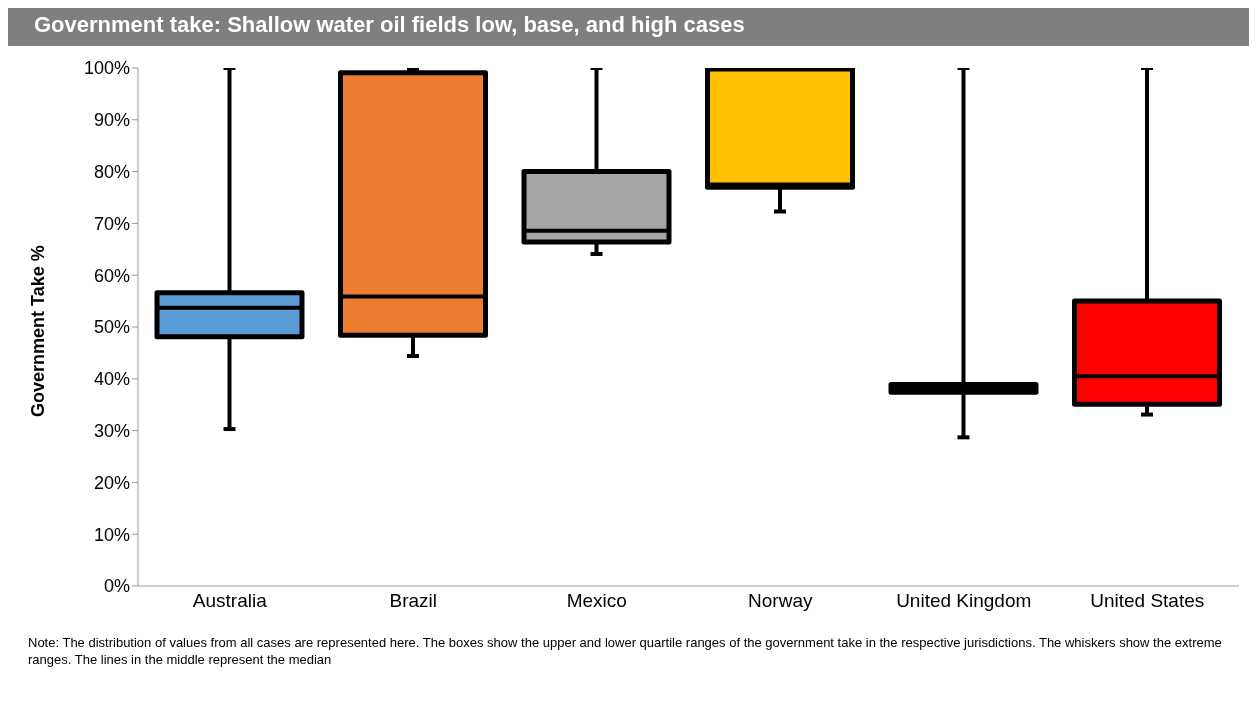 The height and width of the screenshot is (724, 1257). Describe the element at coordinates (596, 601) in the screenshot. I see `x-tick-label: Mexico` at that location.